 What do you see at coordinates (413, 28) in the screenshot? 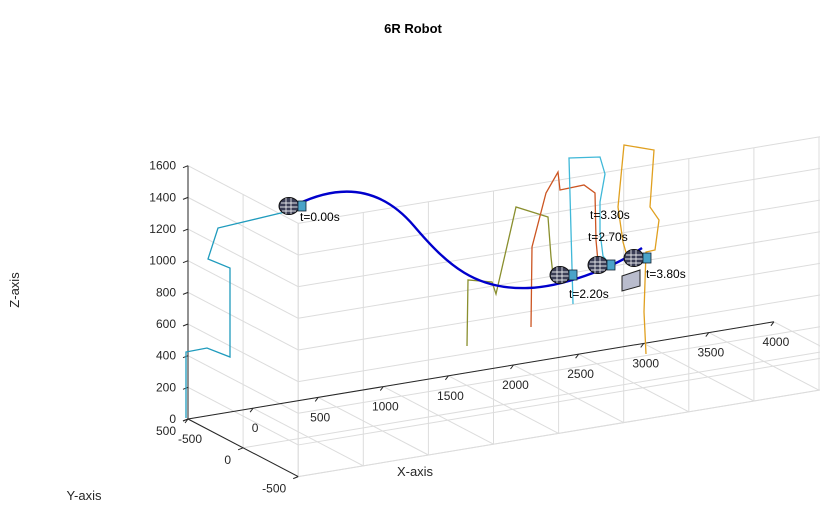
I see `chart-title: 6R Robot` at bounding box center [413, 28].